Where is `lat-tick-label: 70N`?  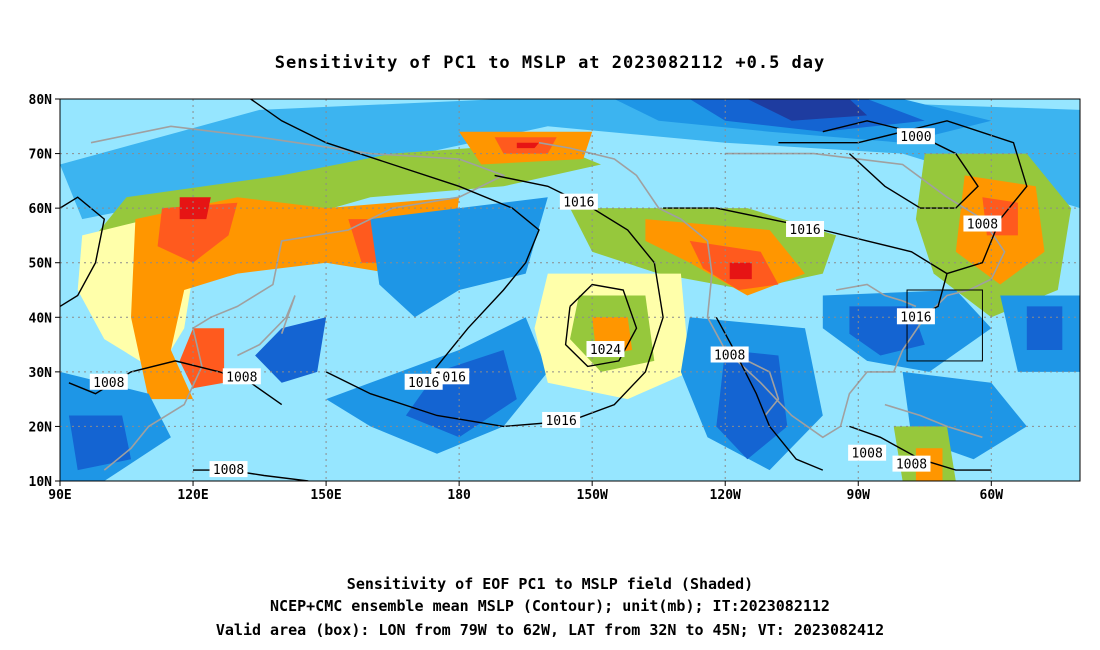
lat-tick-label: 70N is located at coordinates (41, 155).